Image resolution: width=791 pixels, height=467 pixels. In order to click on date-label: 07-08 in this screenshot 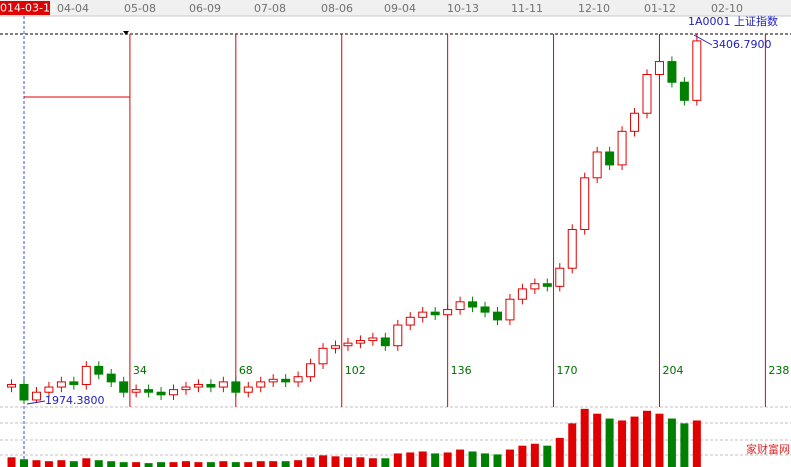, I will do `click(270, 8)`.